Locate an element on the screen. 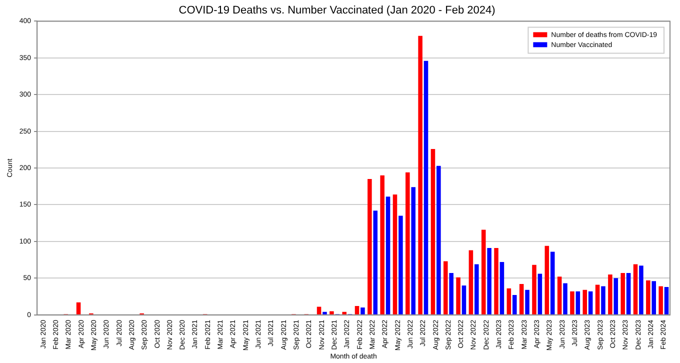 The image size is (680, 363). chart-title: COVID-19 Deaths vs. Number Vaccinated (Jan 2020 - Feb 2024) is located at coordinates (337, 10).